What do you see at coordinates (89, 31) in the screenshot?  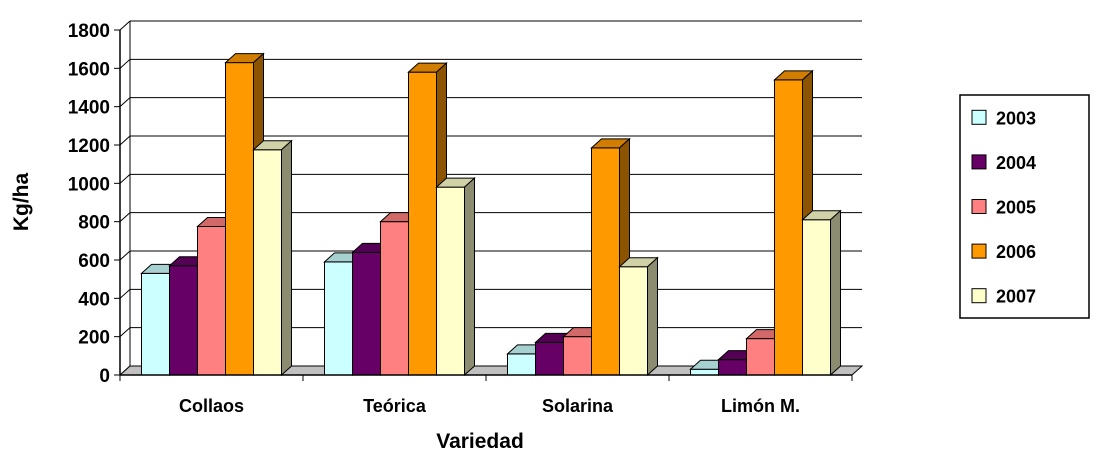 I see `y-tick-label: 1800` at bounding box center [89, 31].